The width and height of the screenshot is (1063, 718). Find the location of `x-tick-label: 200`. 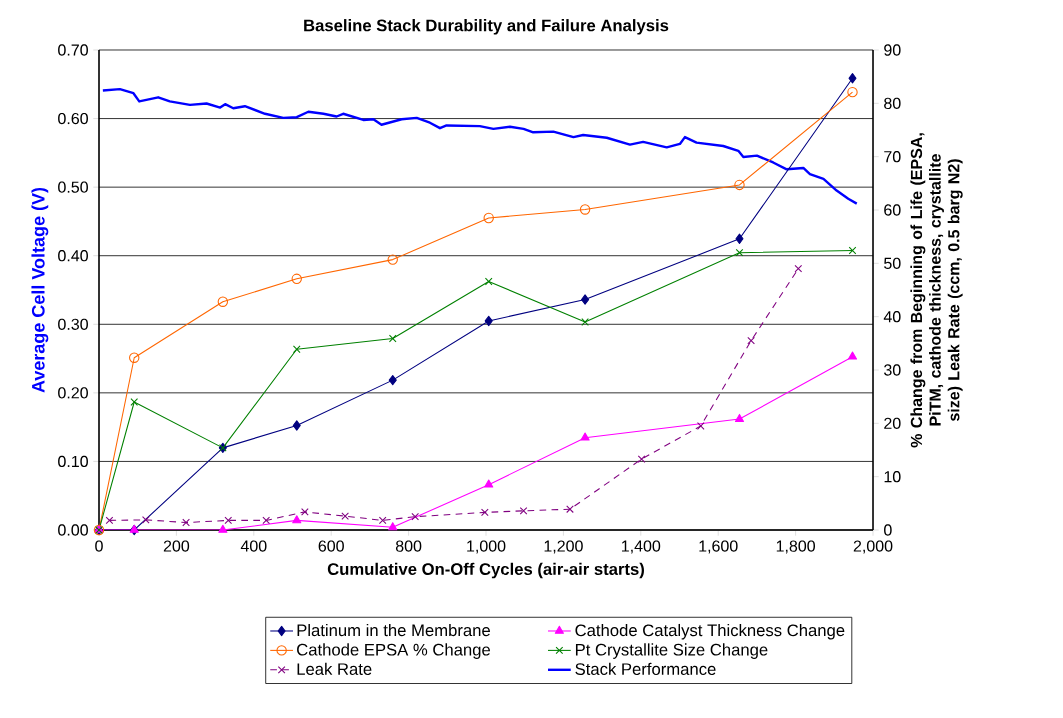

x-tick-label: 200 is located at coordinates (176, 546).